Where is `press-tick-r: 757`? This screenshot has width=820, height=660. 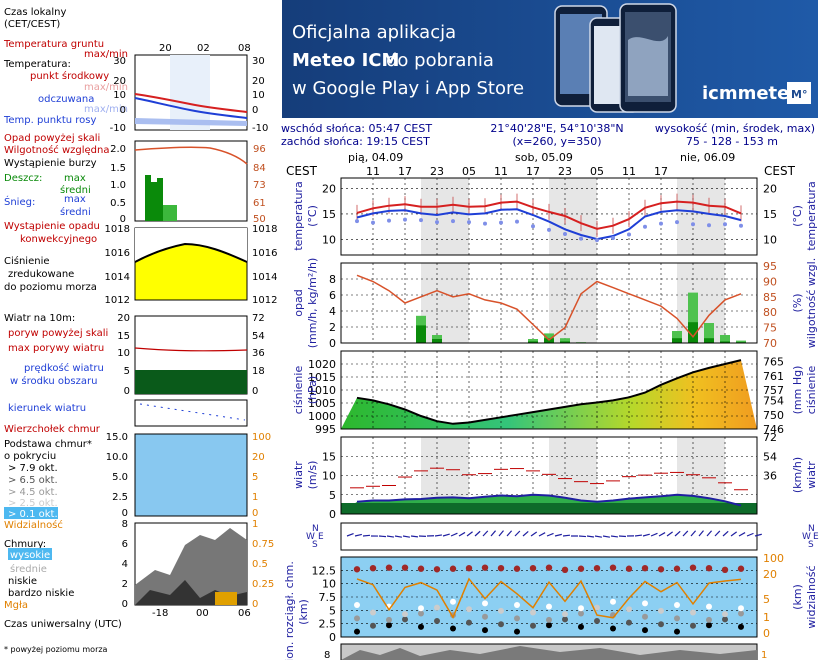
press-tick-r: 757 is located at coordinates (773, 390).